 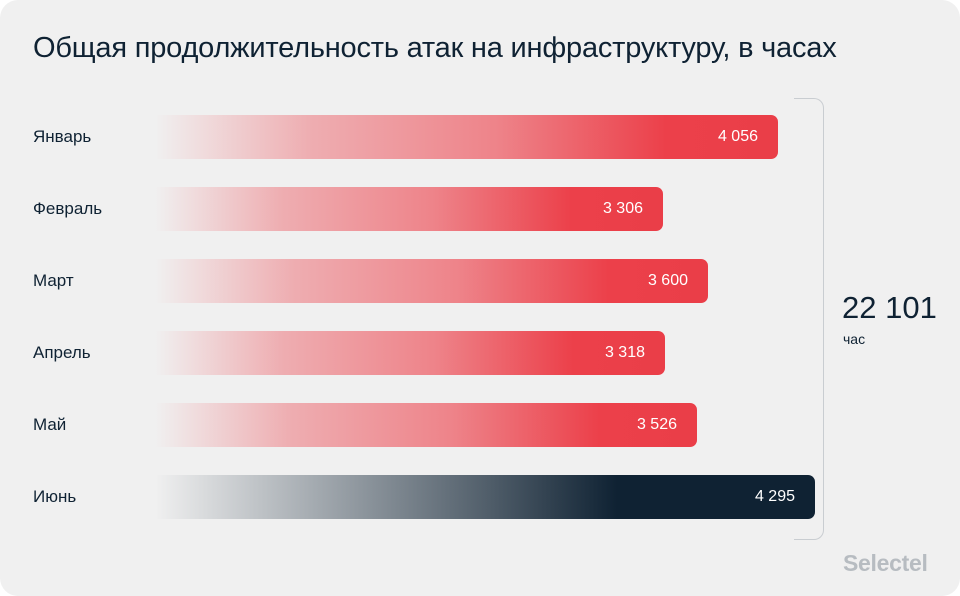 I want to click on total-unit: час, so click(x=854, y=339).